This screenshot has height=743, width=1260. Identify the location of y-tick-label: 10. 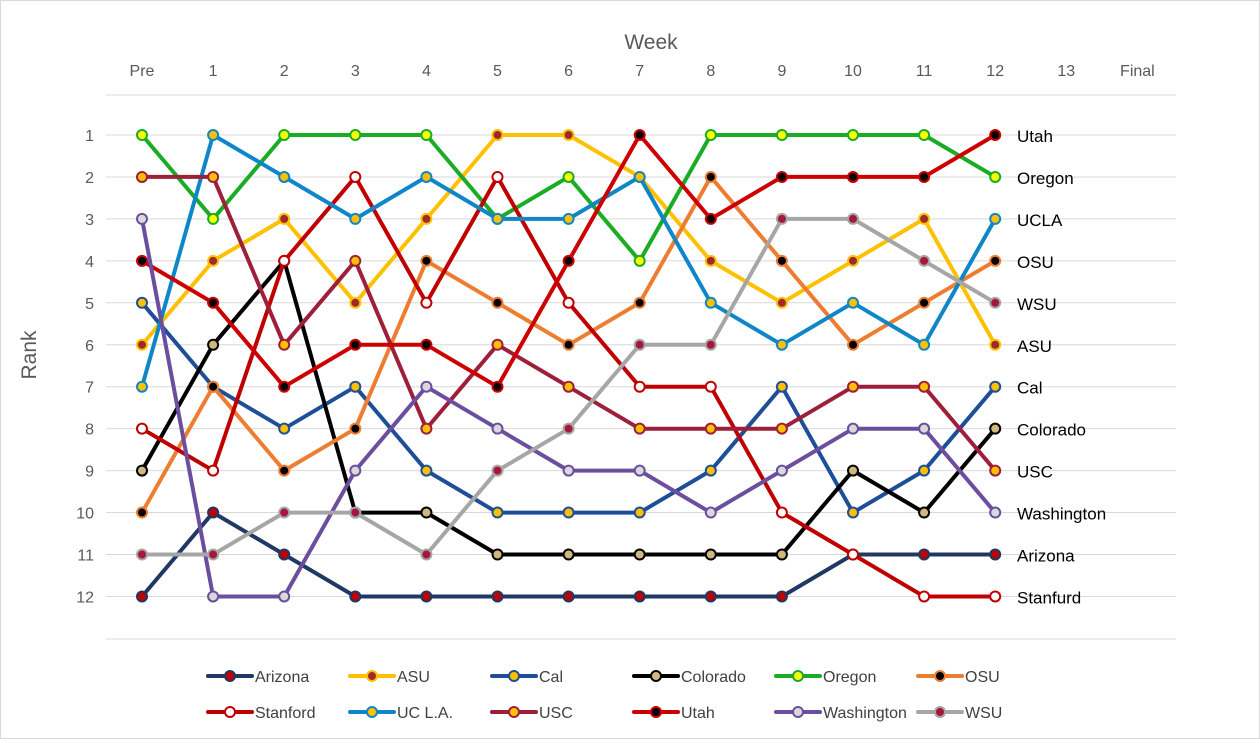
(85, 514).